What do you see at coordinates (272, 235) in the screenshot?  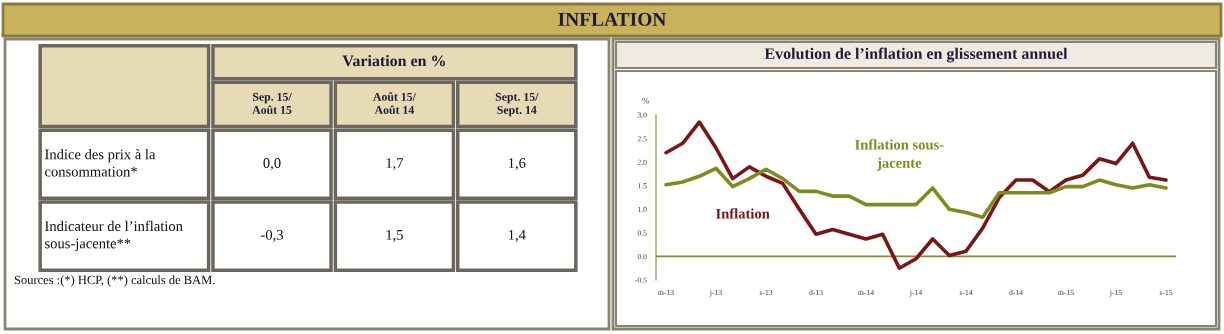 I see `text: -0,3` at bounding box center [272, 235].